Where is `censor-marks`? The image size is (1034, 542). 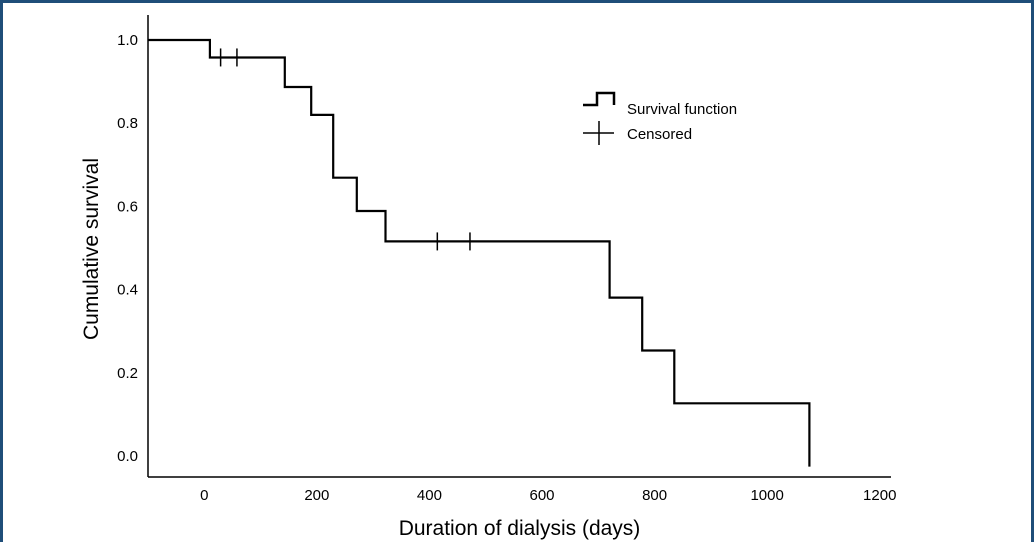 censor-marks is located at coordinates (345, 149).